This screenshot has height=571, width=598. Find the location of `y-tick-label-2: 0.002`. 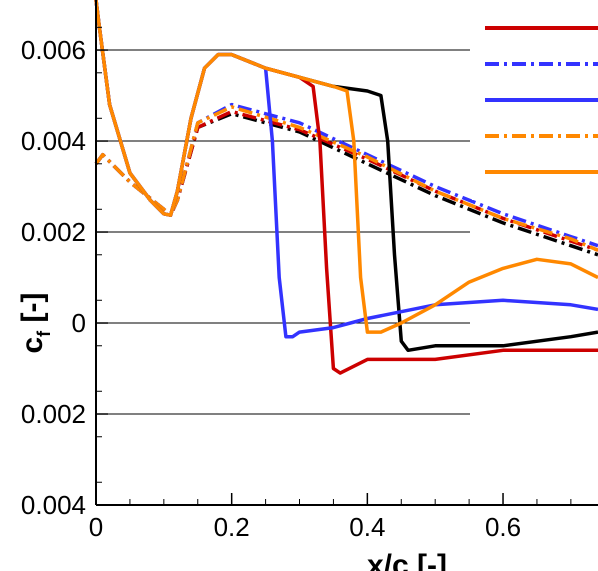

y-tick-label-2: 0.002 is located at coordinates (53, 232).